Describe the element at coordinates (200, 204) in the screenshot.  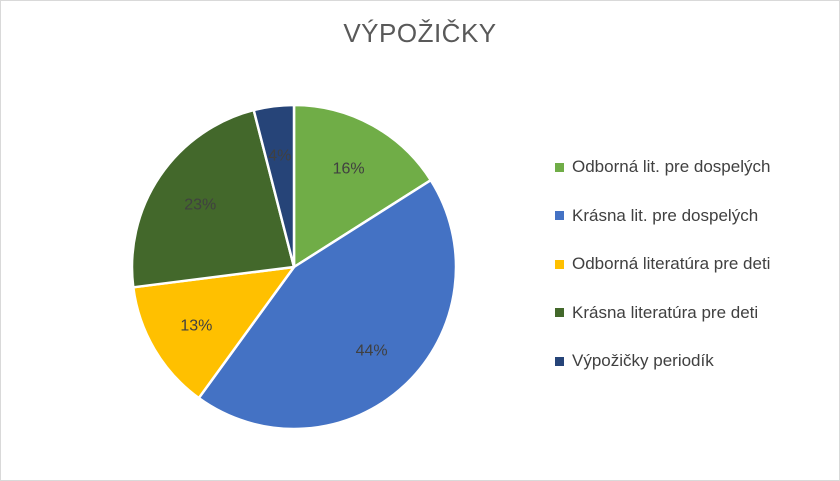
I see `data-label-3: 23%` at that location.